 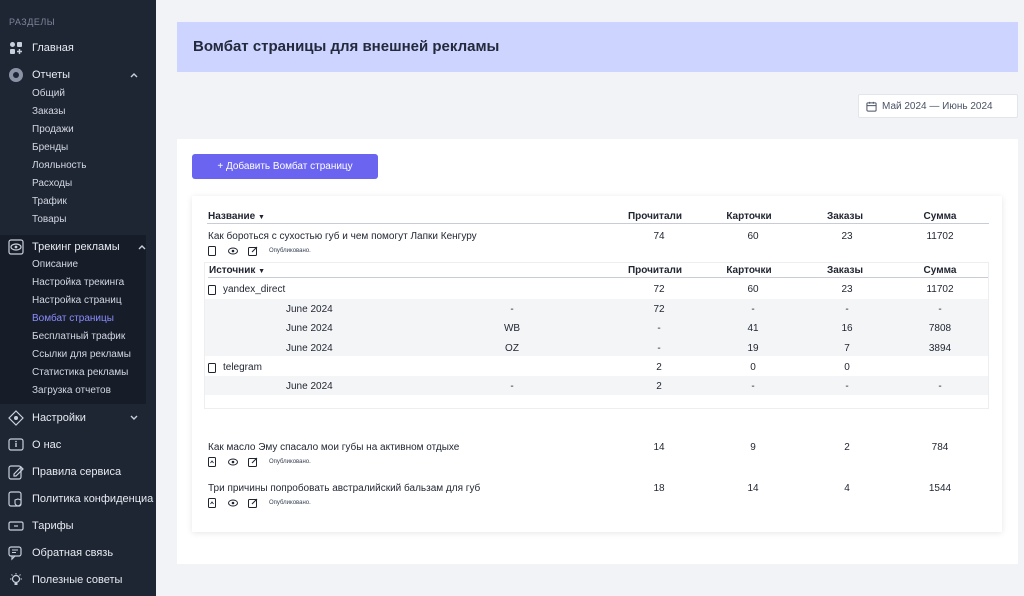 I want to click on detail-marketplace: -, so click(x=512, y=386).